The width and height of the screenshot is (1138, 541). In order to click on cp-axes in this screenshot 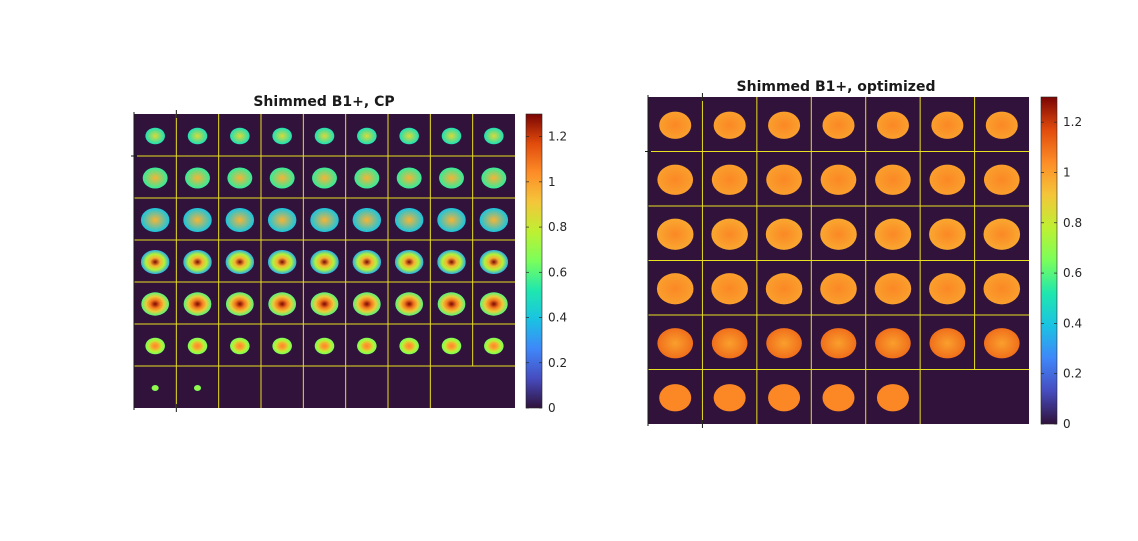, I will do `click(154, 261)`.